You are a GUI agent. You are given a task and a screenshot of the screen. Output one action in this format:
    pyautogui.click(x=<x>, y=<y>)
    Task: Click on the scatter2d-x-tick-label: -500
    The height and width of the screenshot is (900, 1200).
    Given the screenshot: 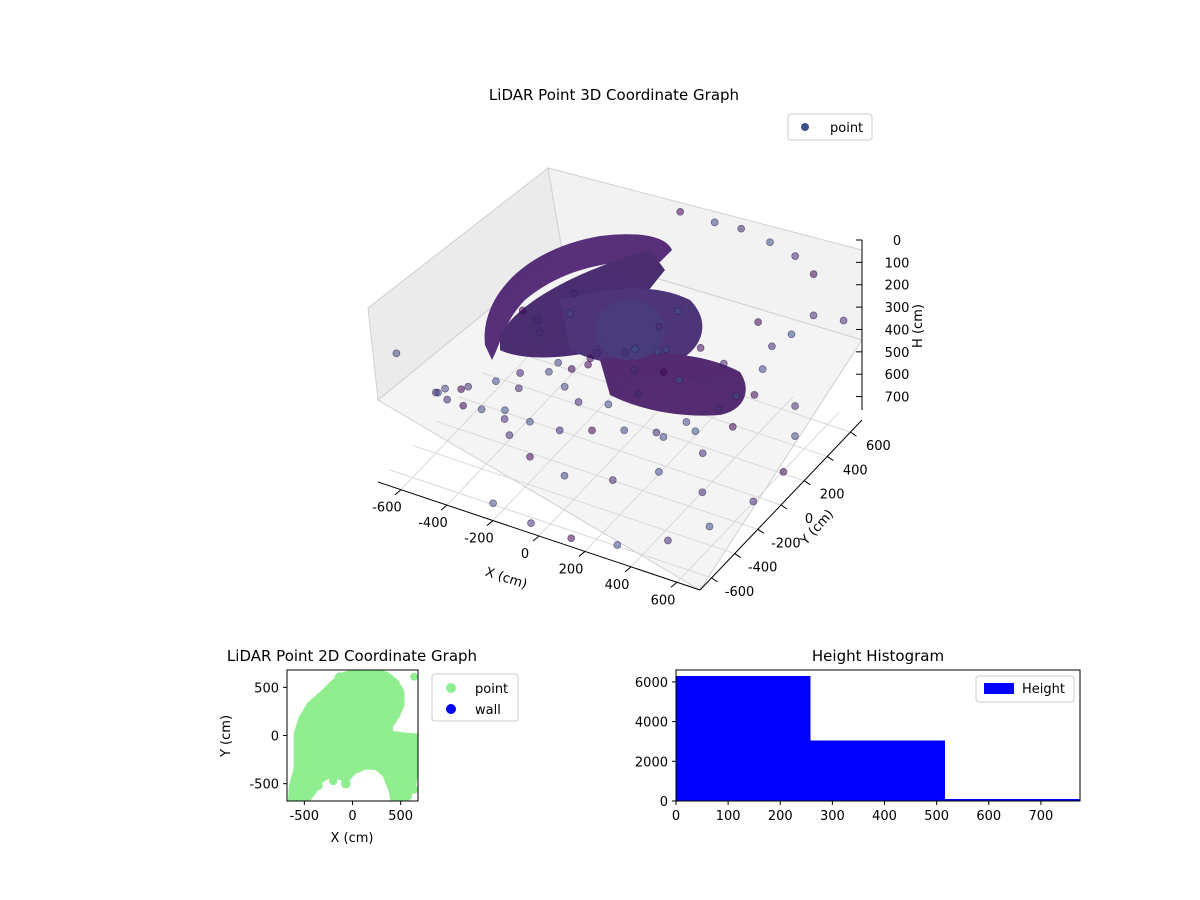 What is the action you would take?
    pyautogui.click(x=305, y=816)
    